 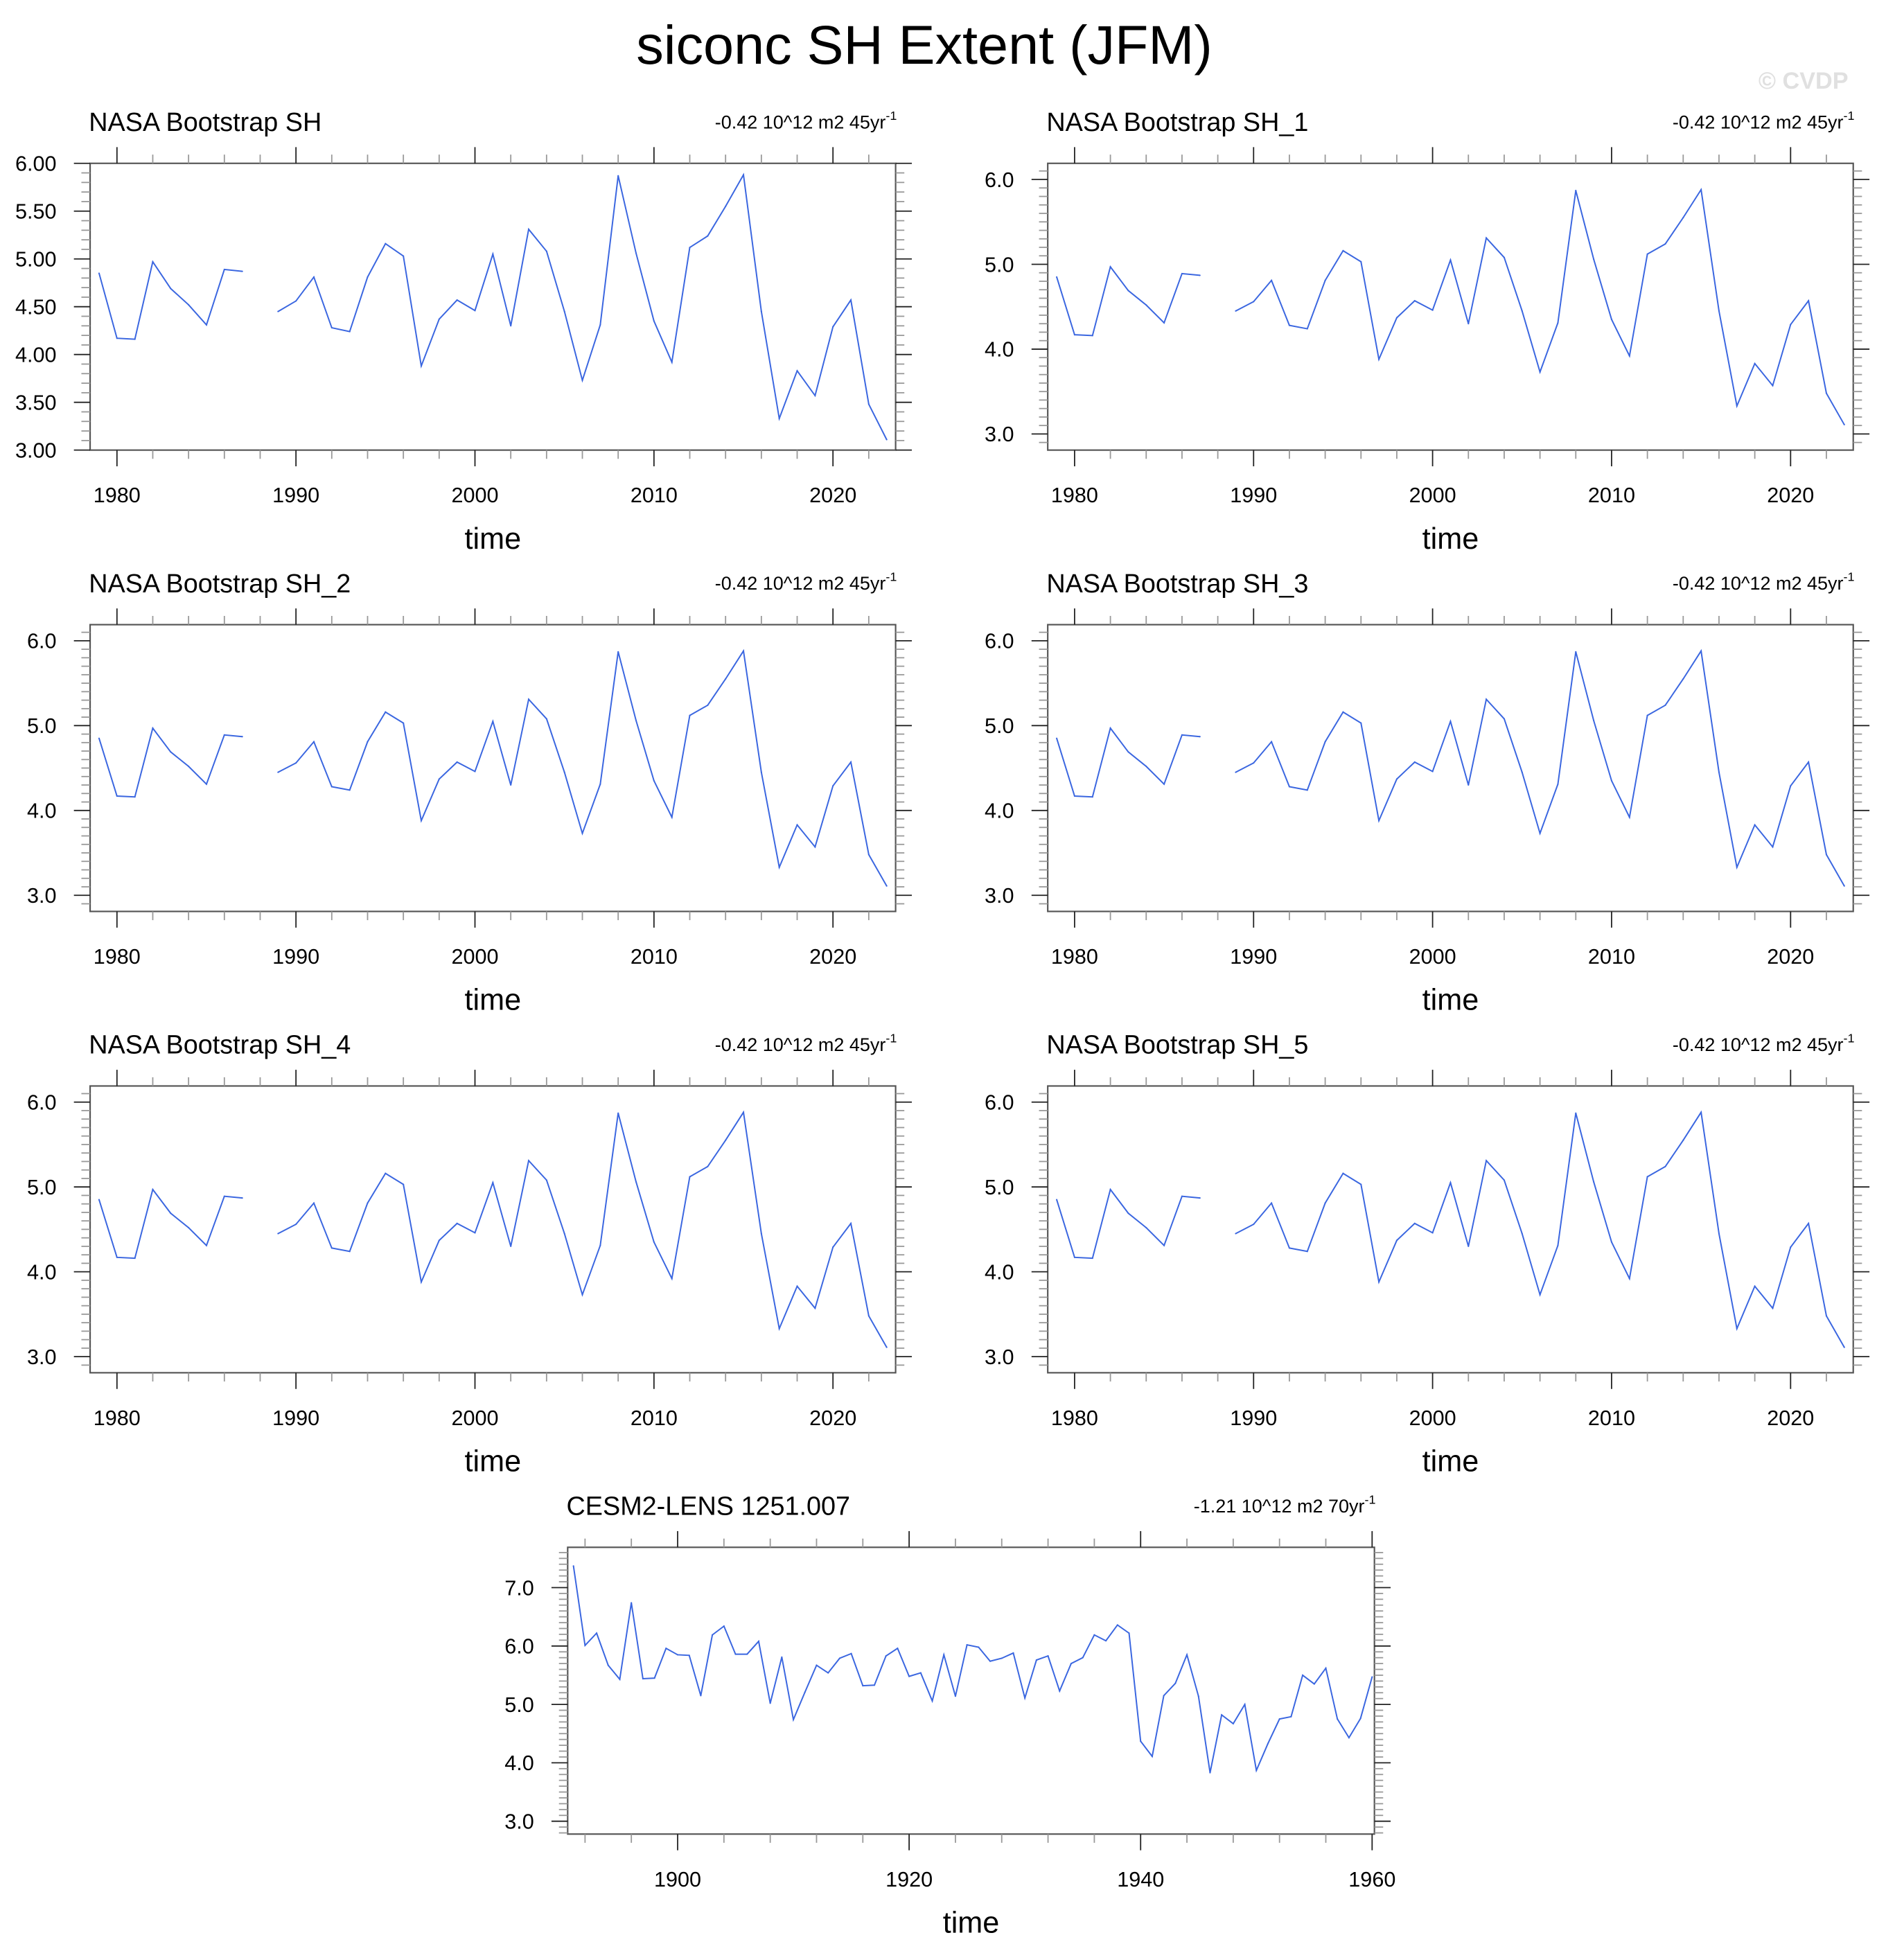 I want to click on trend-exponent: -1, so click(x=891, y=577).